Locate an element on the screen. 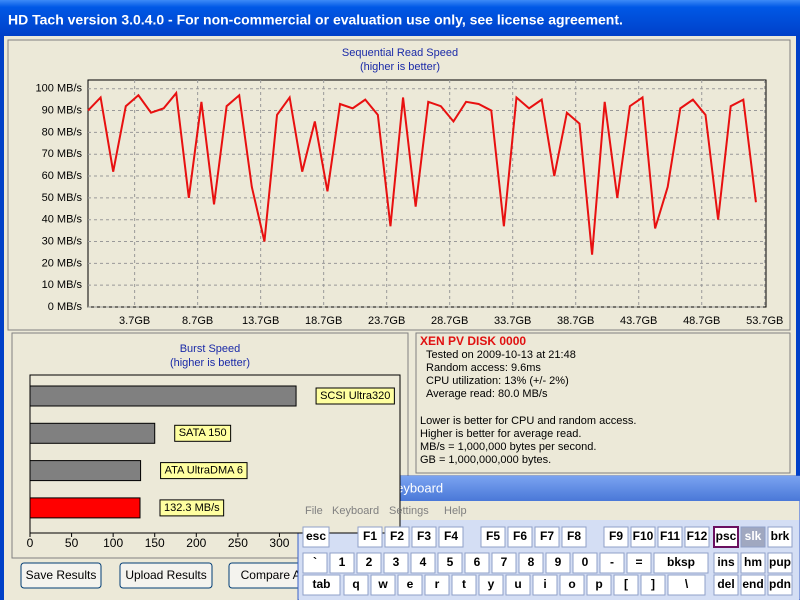 The height and width of the screenshot is (605, 800). key-label: F9 is located at coordinates (616, 536).